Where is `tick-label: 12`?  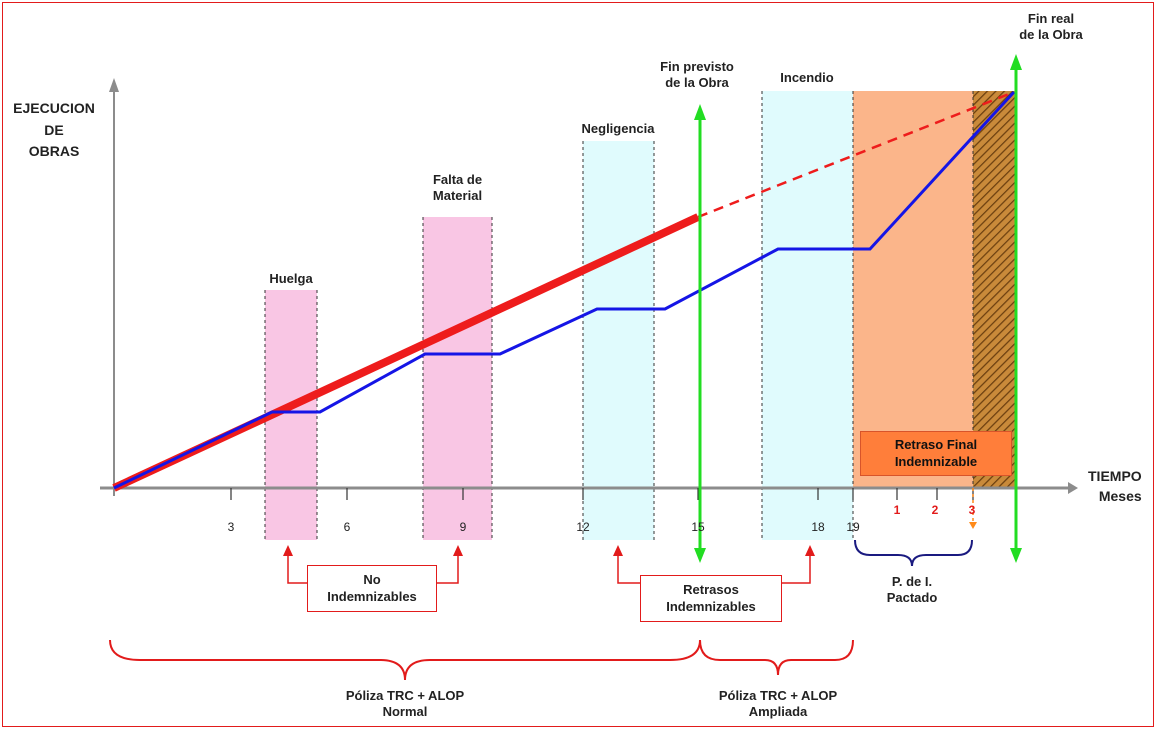
tick-label: 12 is located at coordinates (583, 527).